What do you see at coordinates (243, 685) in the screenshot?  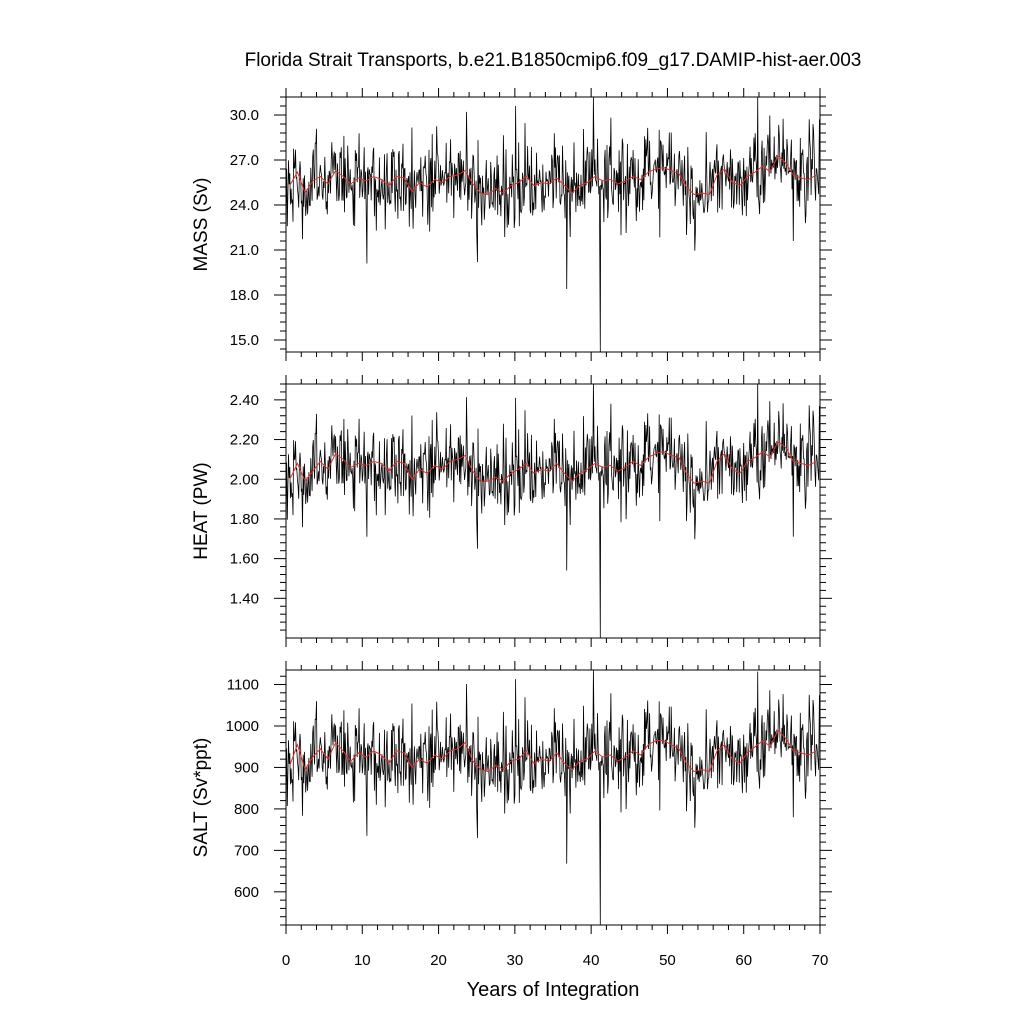 I see `y-tick-label-salt: 1100` at bounding box center [243, 685].